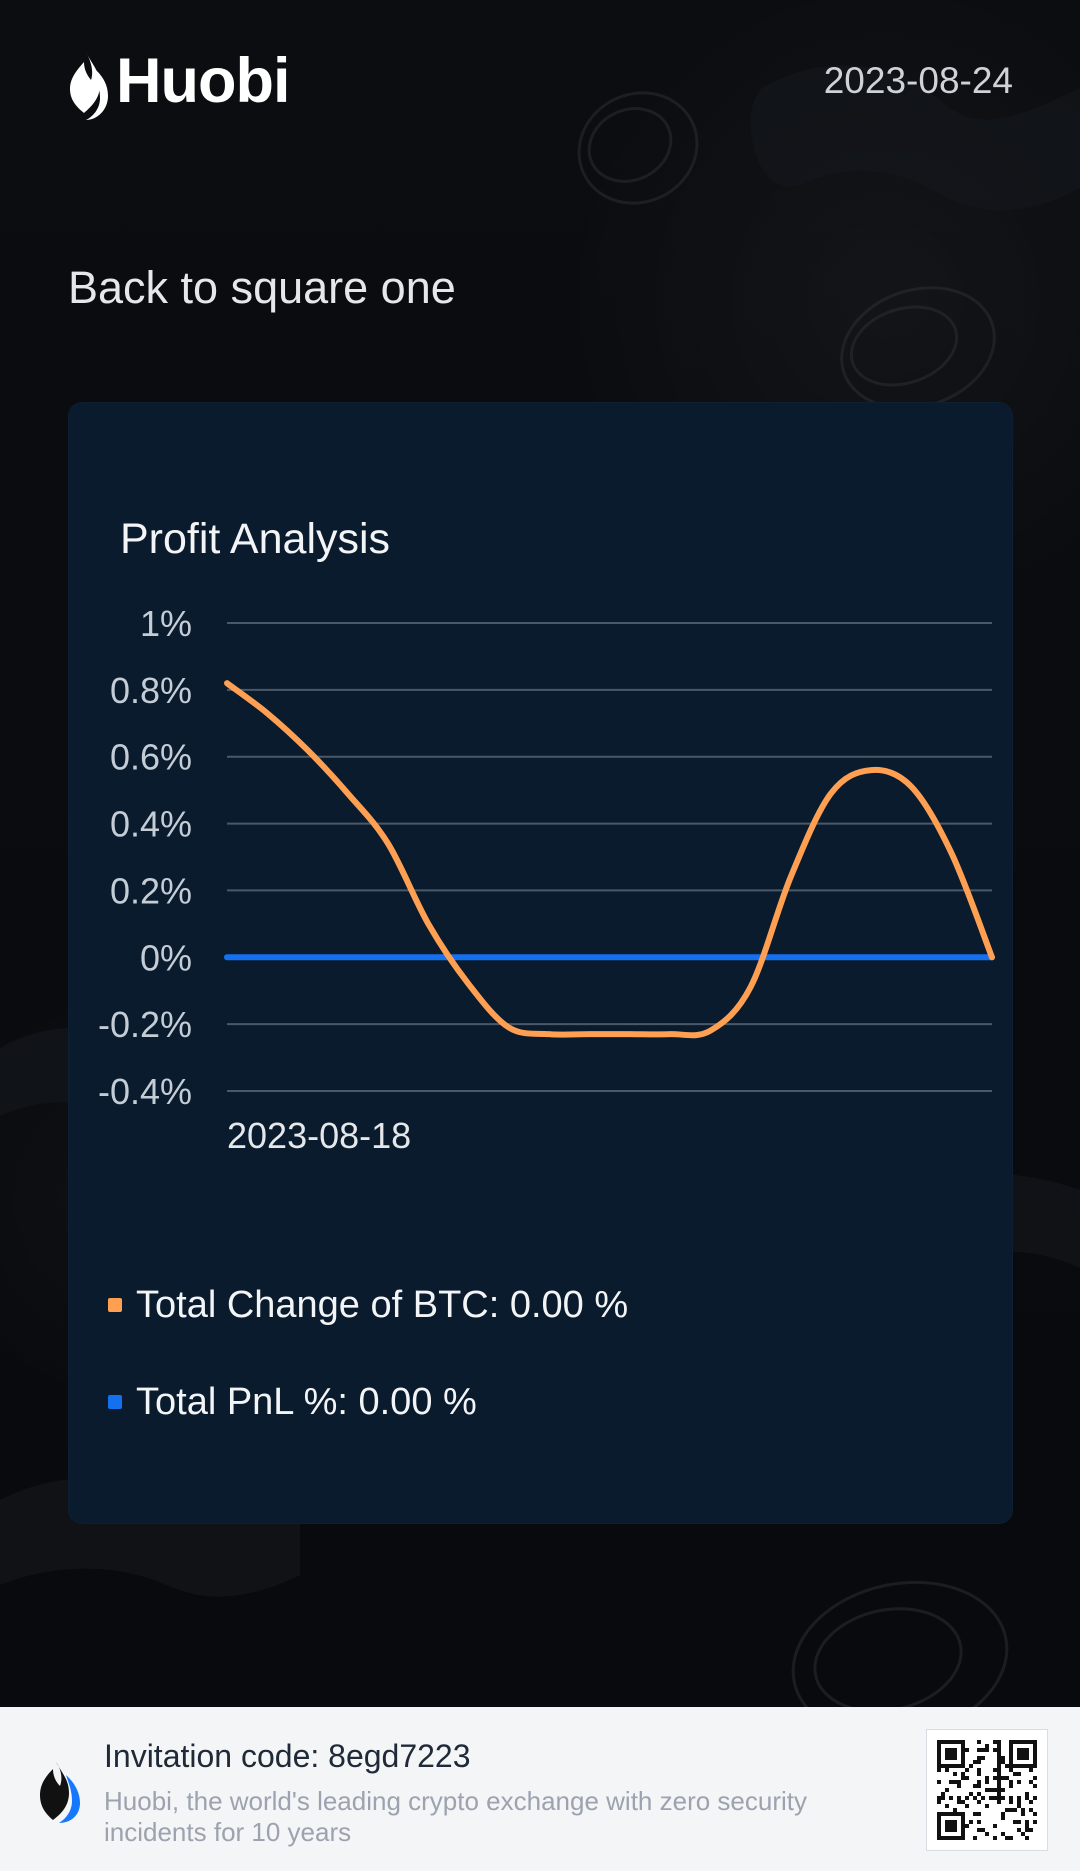  I want to click on headline: Back to square one, so click(262, 287).